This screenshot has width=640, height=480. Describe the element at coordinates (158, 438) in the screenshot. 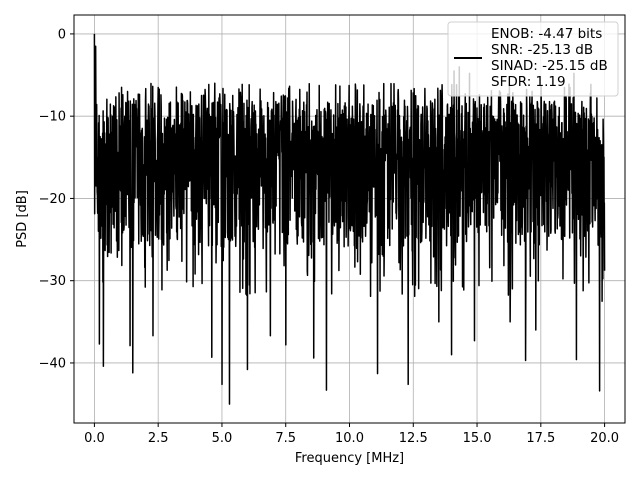

I see `x-tick-label: 2.5` at that location.